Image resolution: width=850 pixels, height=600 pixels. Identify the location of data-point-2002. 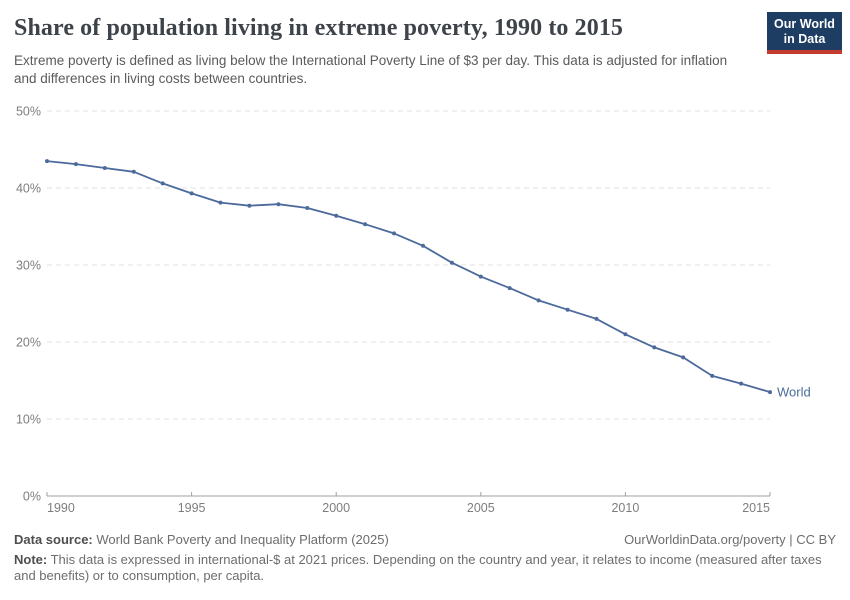
(394, 233).